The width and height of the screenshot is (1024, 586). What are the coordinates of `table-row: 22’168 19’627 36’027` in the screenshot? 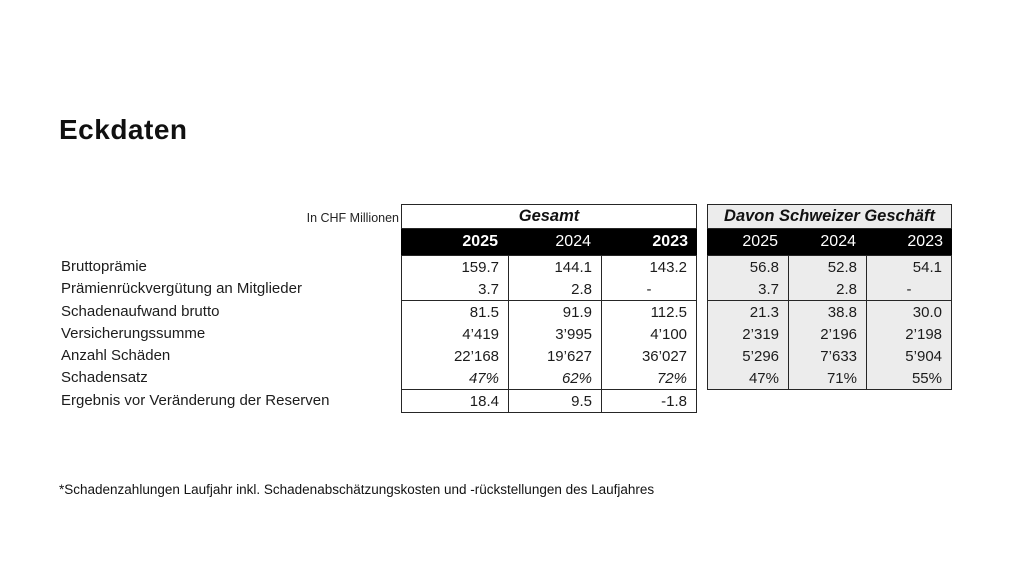 It's located at (549, 356).